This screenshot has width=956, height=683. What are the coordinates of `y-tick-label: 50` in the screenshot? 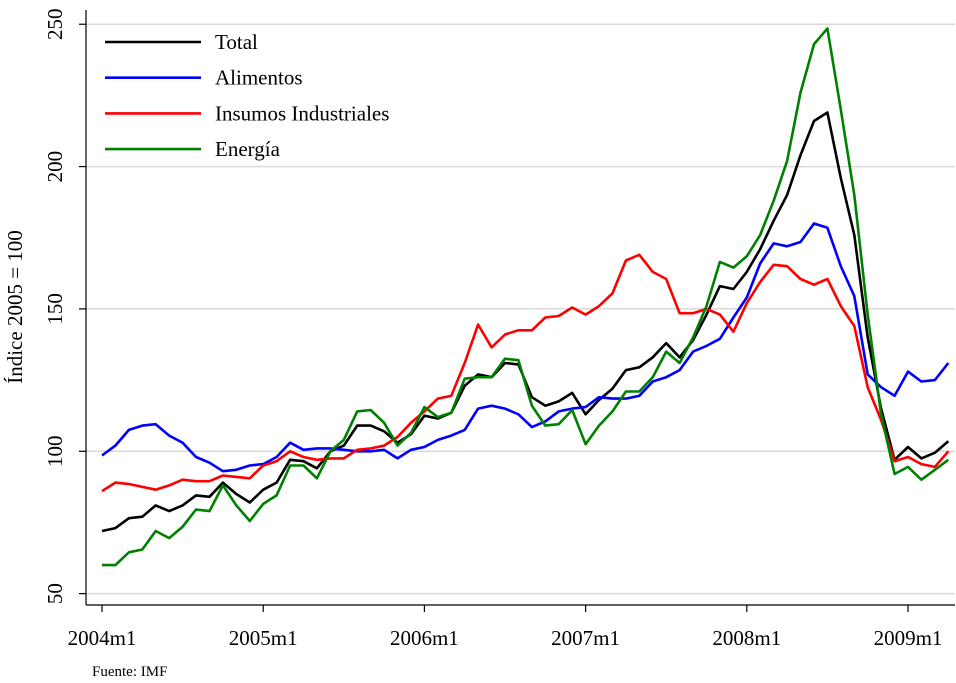 It's located at (55, 593).